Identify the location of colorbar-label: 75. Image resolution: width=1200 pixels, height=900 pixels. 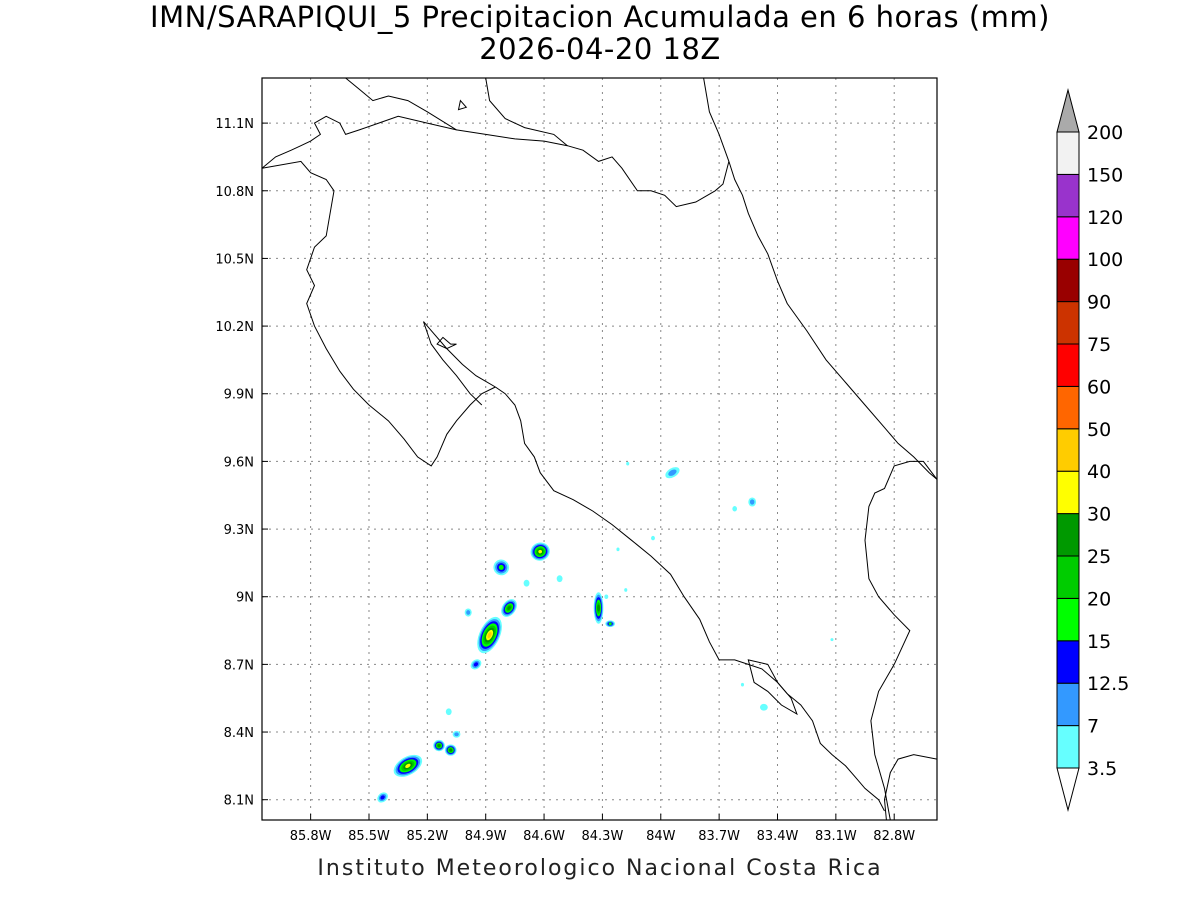
(1099, 345).